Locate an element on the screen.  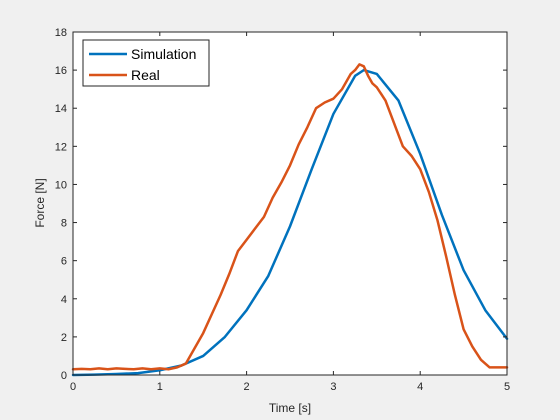
legend-label-simulation: Simulation is located at coordinates (163, 54).